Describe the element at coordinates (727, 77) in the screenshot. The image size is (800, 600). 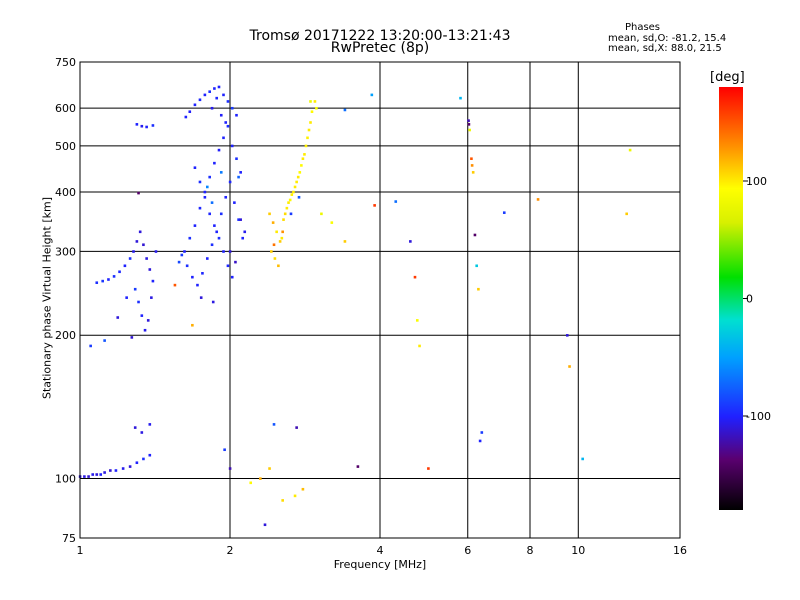
I see `colorbar-unit-label: [deg]` at that location.